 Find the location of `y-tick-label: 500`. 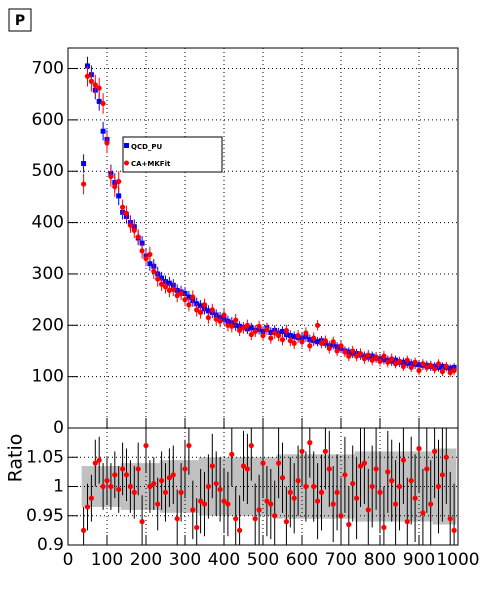

y-tick-label: 500 is located at coordinates (48, 171).